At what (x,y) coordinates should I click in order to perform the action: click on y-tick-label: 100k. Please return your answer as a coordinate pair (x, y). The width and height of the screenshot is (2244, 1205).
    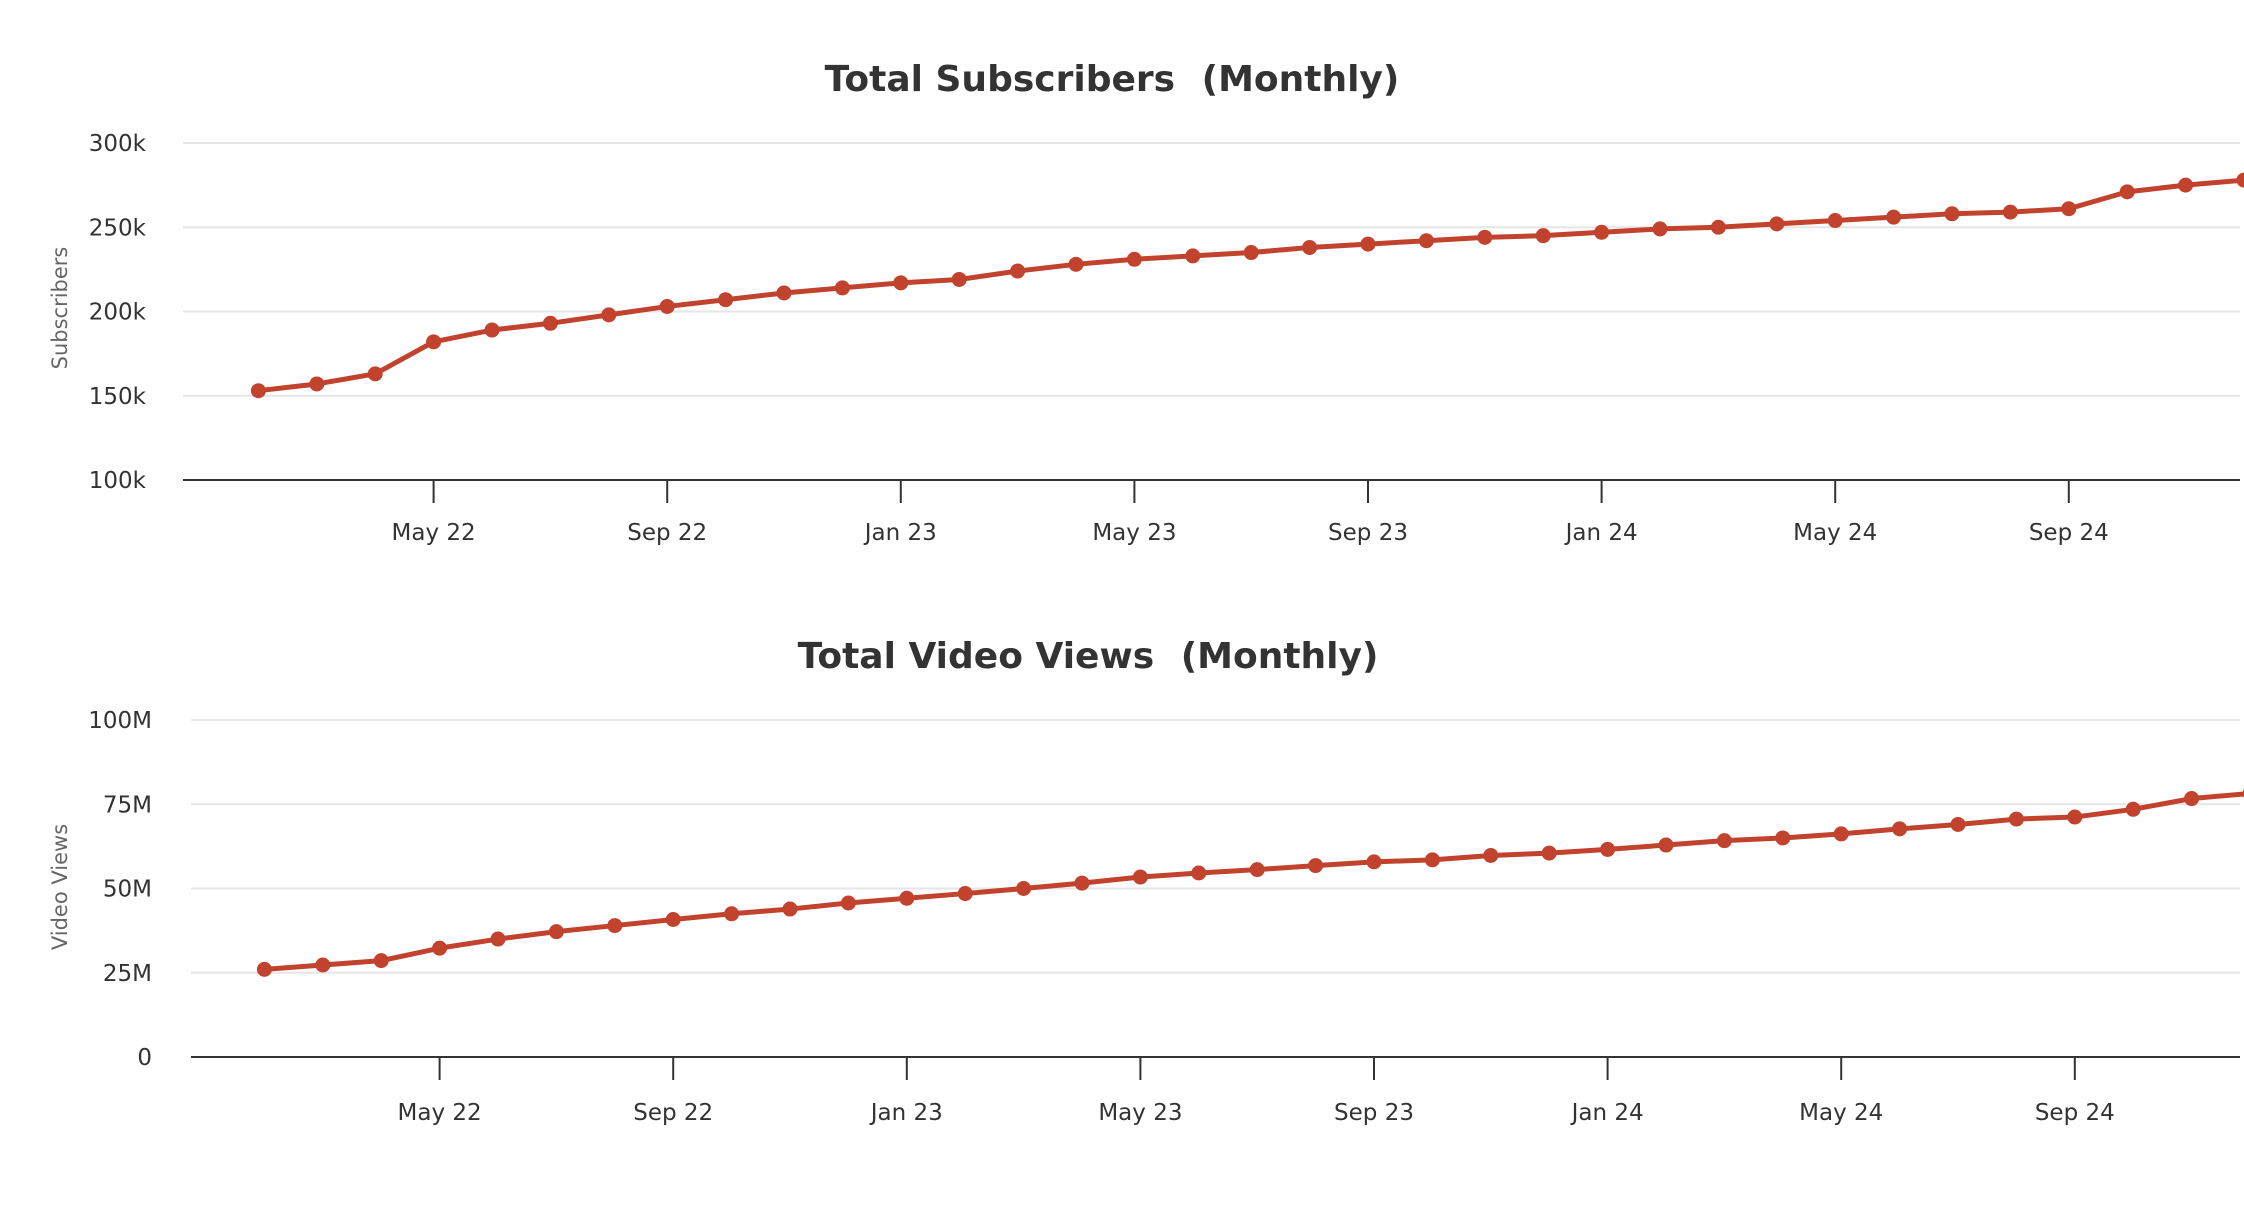
    Looking at the image, I should click on (118, 481).